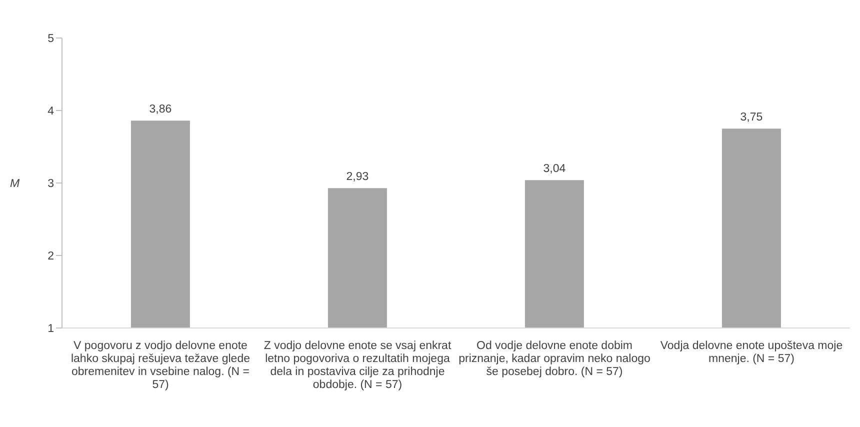  What do you see at coordinates (51, 256) in the screenshot?
I see `y-tick-label: 2` at bounding box center [51, 256].